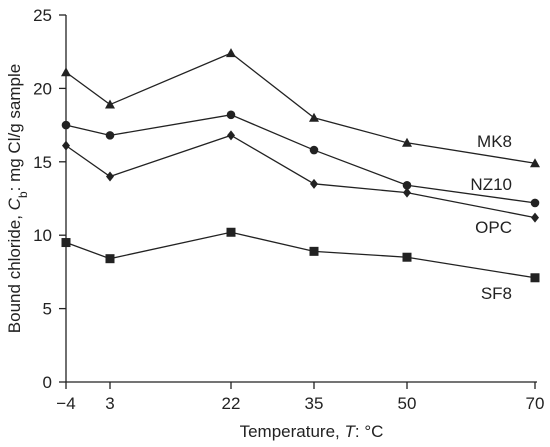 Image resolution: width=550 pixels, height=447 pixels. What do you see at coordinates (42, 88) in the screenshot?
I see `y-tick-label: 20` at bounding box center [42, 88].